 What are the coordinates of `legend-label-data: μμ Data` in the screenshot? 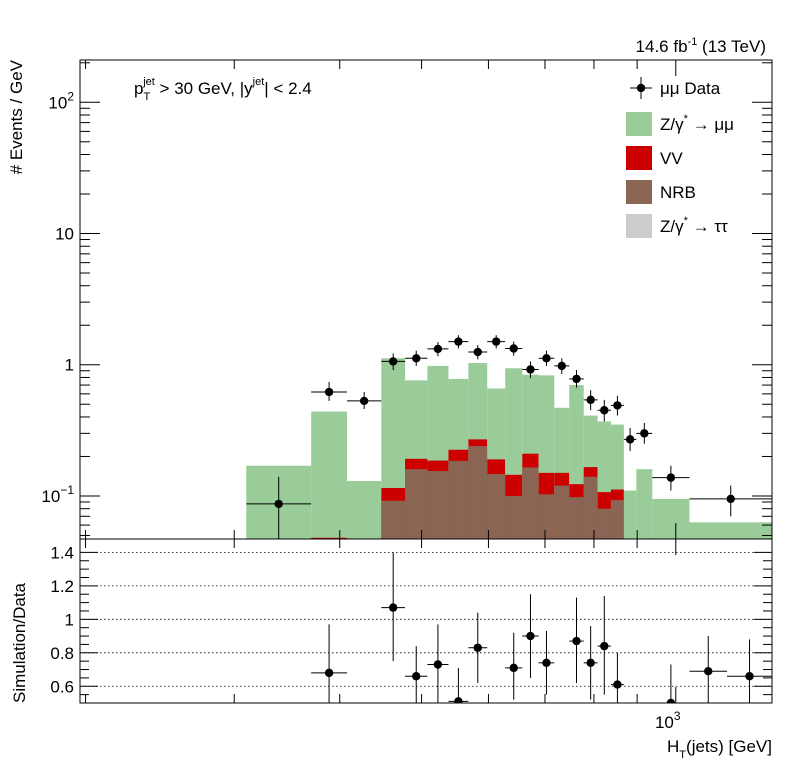 It's located at (690, 88).